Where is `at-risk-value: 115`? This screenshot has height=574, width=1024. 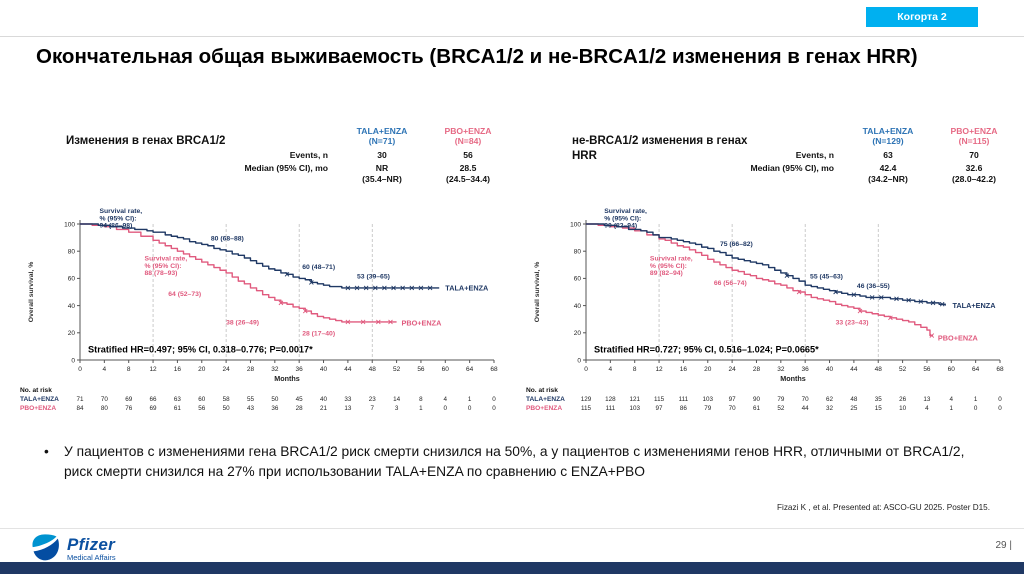 at-risk-value: 115 is located at coordinates (659, 399).